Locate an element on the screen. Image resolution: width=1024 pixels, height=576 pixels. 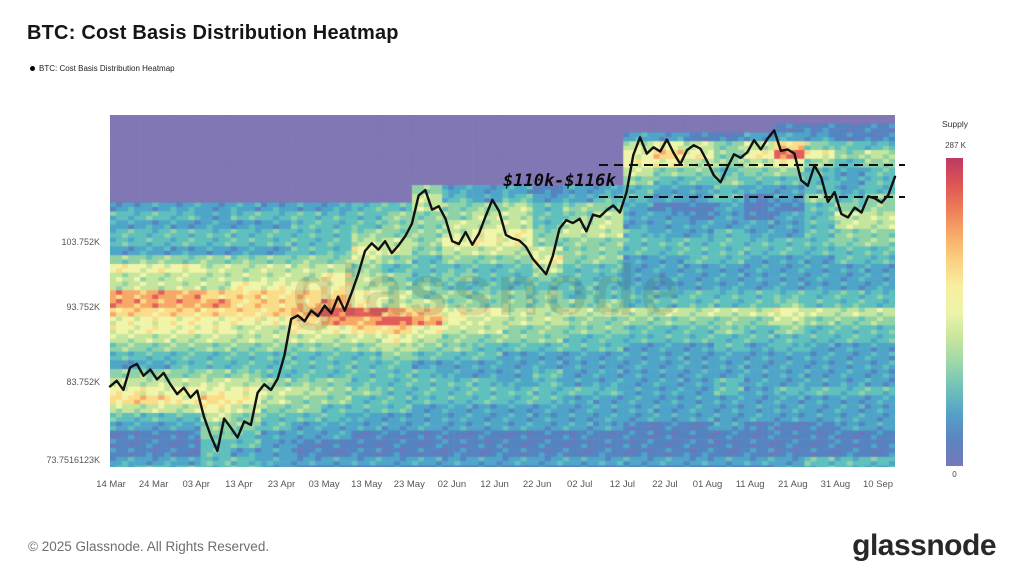
x-axis-tick: 11 Aug is located at coordinates (750, 484).